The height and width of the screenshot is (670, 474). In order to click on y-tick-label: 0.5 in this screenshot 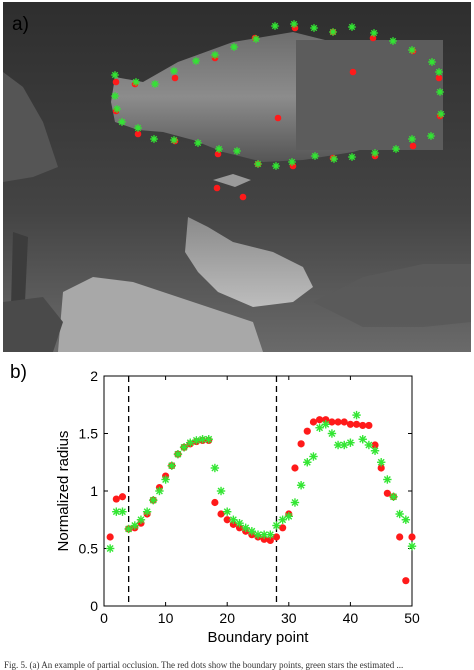, I will do `click(89, 549)`.